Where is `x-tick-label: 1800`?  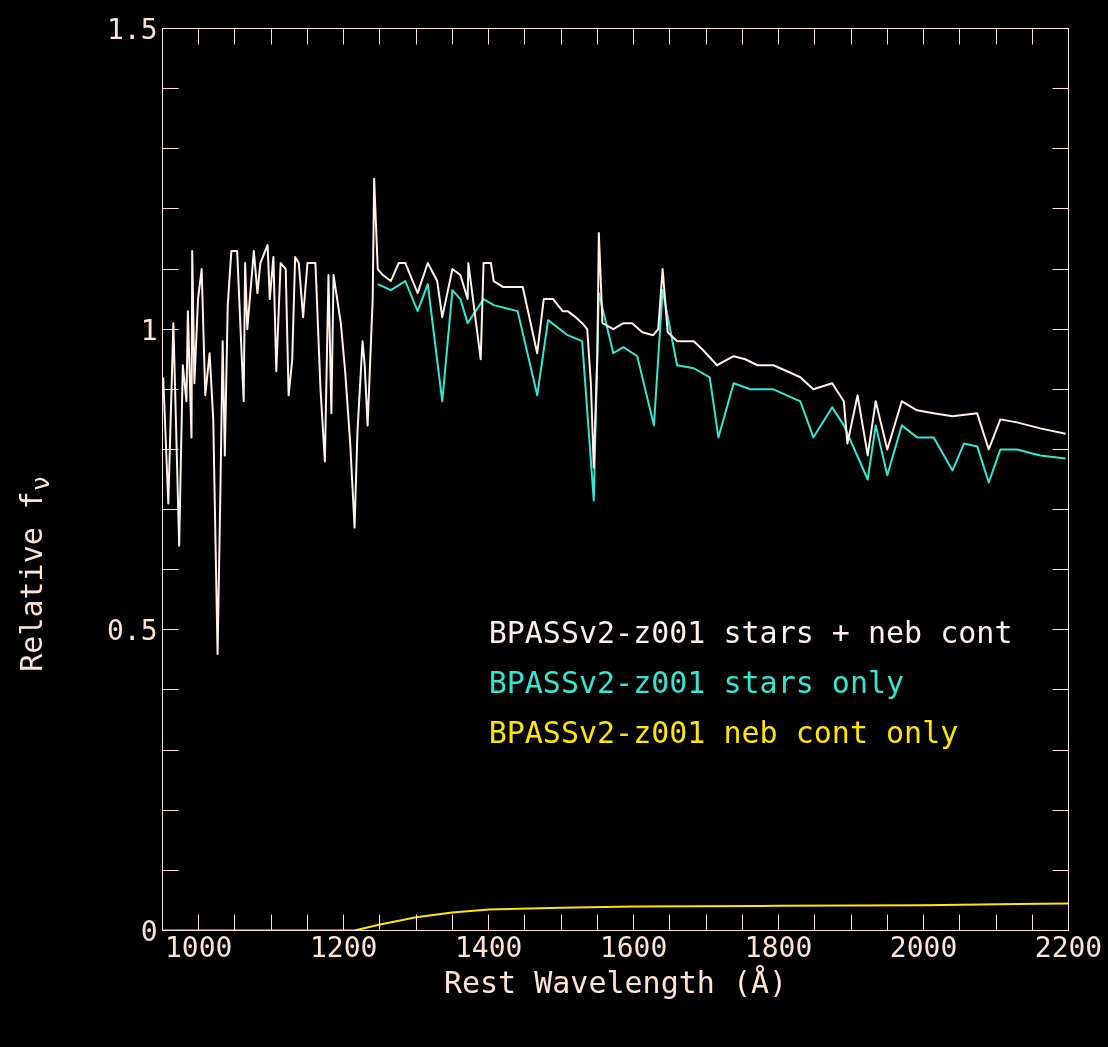 x-tick-label: 1800 is located at coordinates (778, 947).